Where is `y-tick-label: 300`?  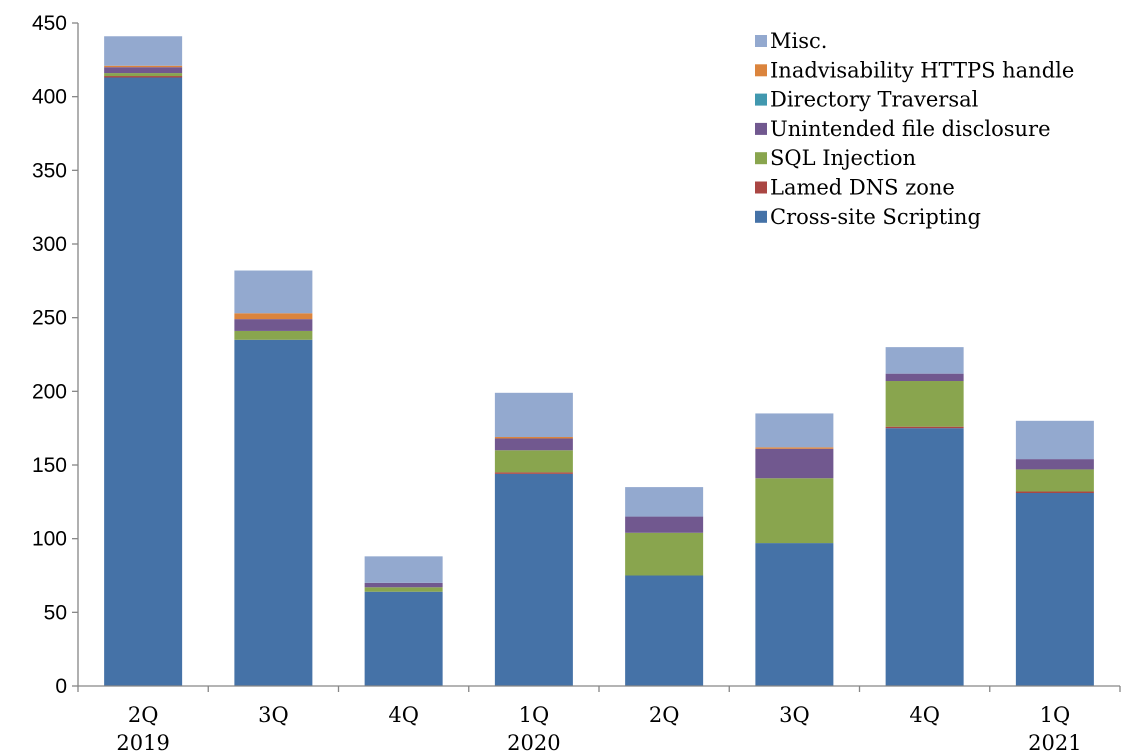 y-tick-label: 300 is located at coordinates (49, 244).